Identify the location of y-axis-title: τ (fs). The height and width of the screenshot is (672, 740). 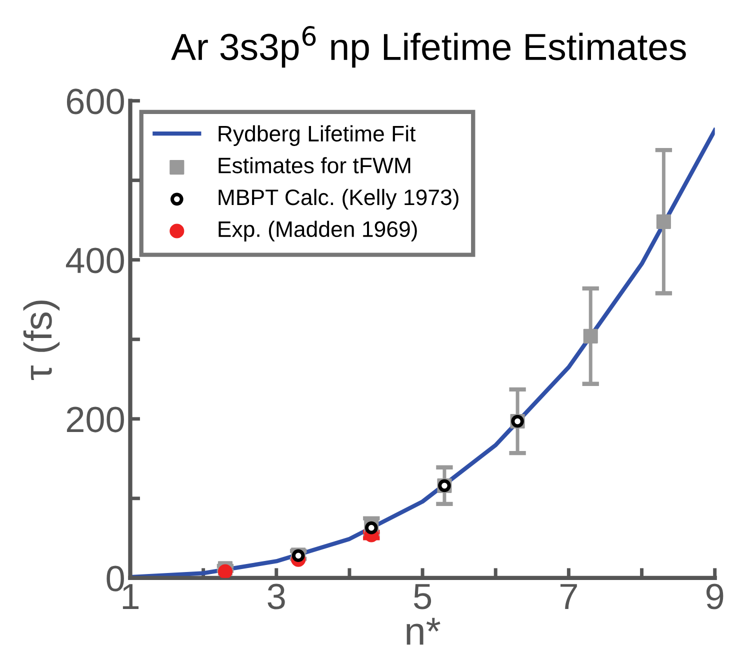
(41, 340).